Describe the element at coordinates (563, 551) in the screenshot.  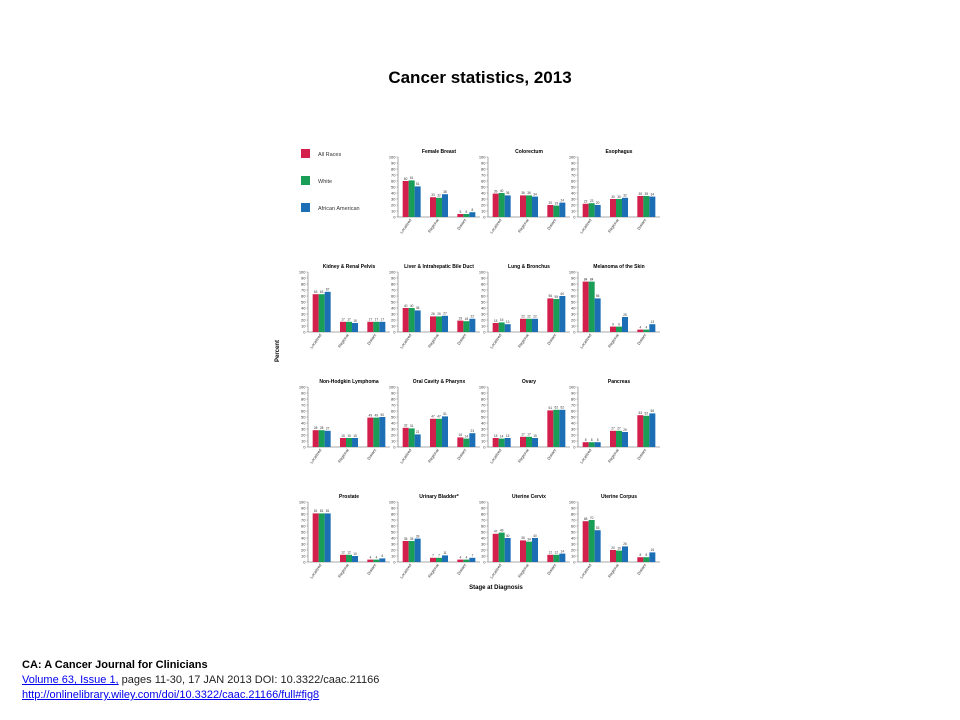
I see `data-label: 14` at that location.